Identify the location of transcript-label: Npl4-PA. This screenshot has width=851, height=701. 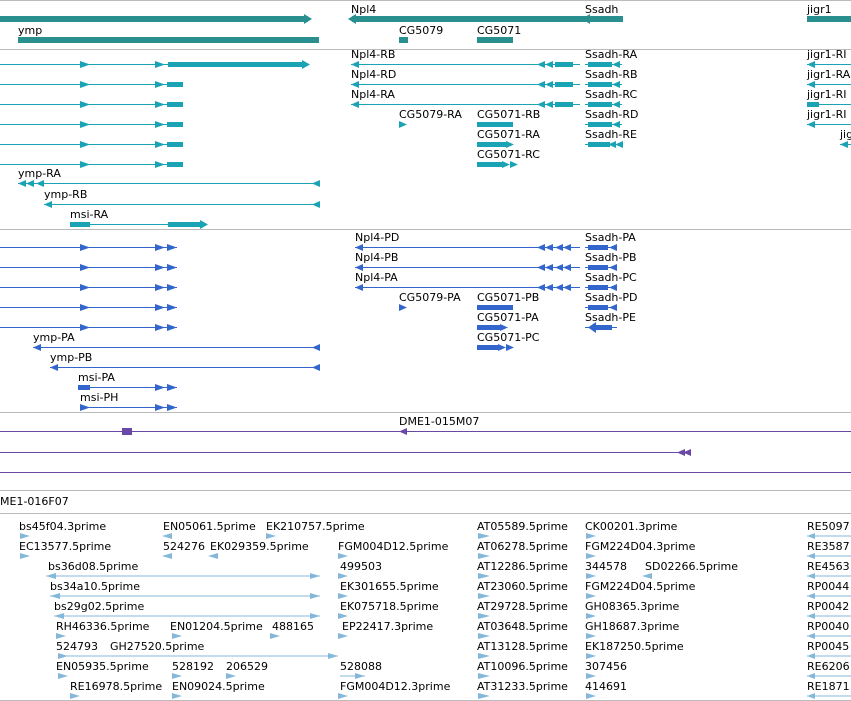
(376, 277).